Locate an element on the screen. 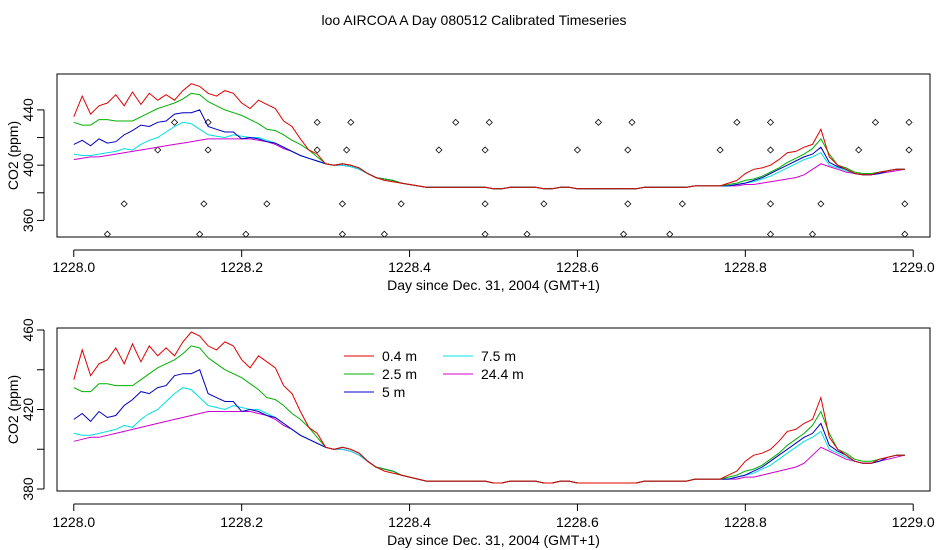 This screenshot has height=550, width=950. legend-label: 24.4 m is located at coordinates (502, 374).